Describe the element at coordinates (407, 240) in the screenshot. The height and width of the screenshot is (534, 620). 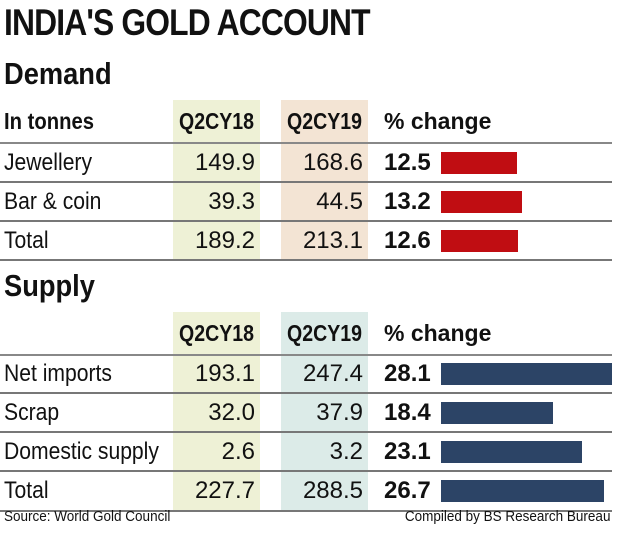
I see `pct-change-value: 12.6` at that location.